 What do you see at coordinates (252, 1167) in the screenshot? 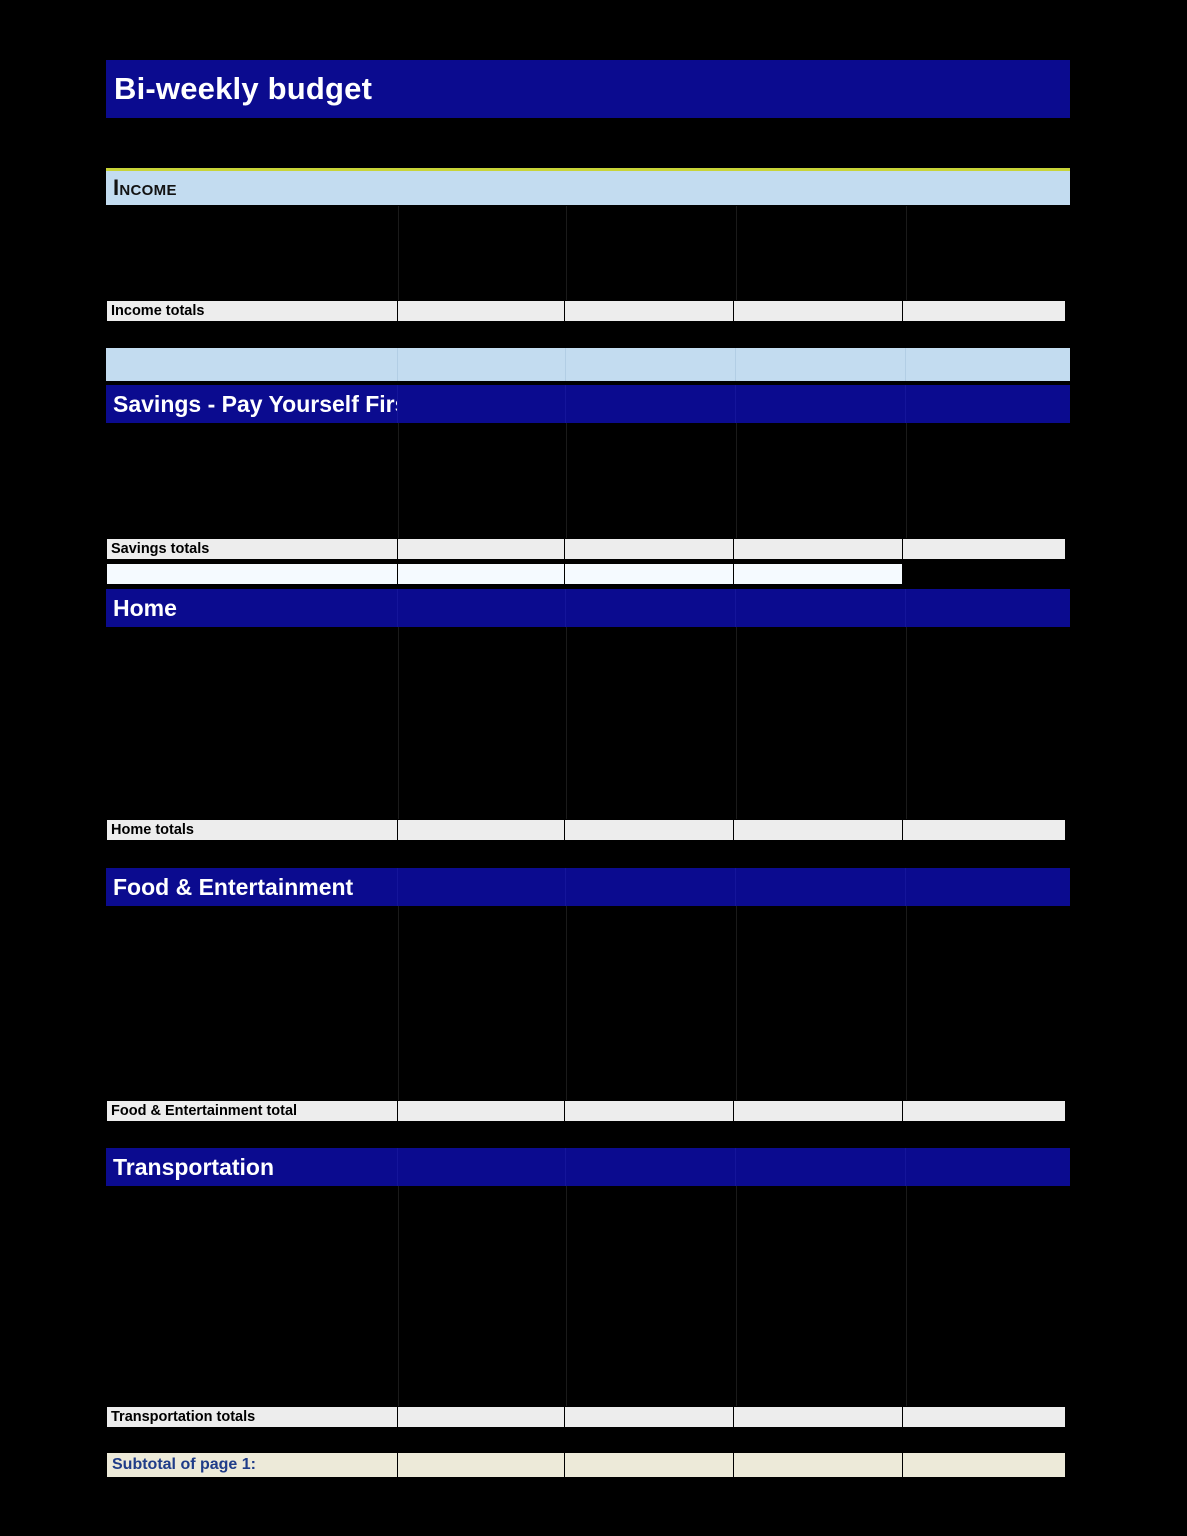
I see `section-title-transportation: Transportation` at bounding box center [252, 1167].